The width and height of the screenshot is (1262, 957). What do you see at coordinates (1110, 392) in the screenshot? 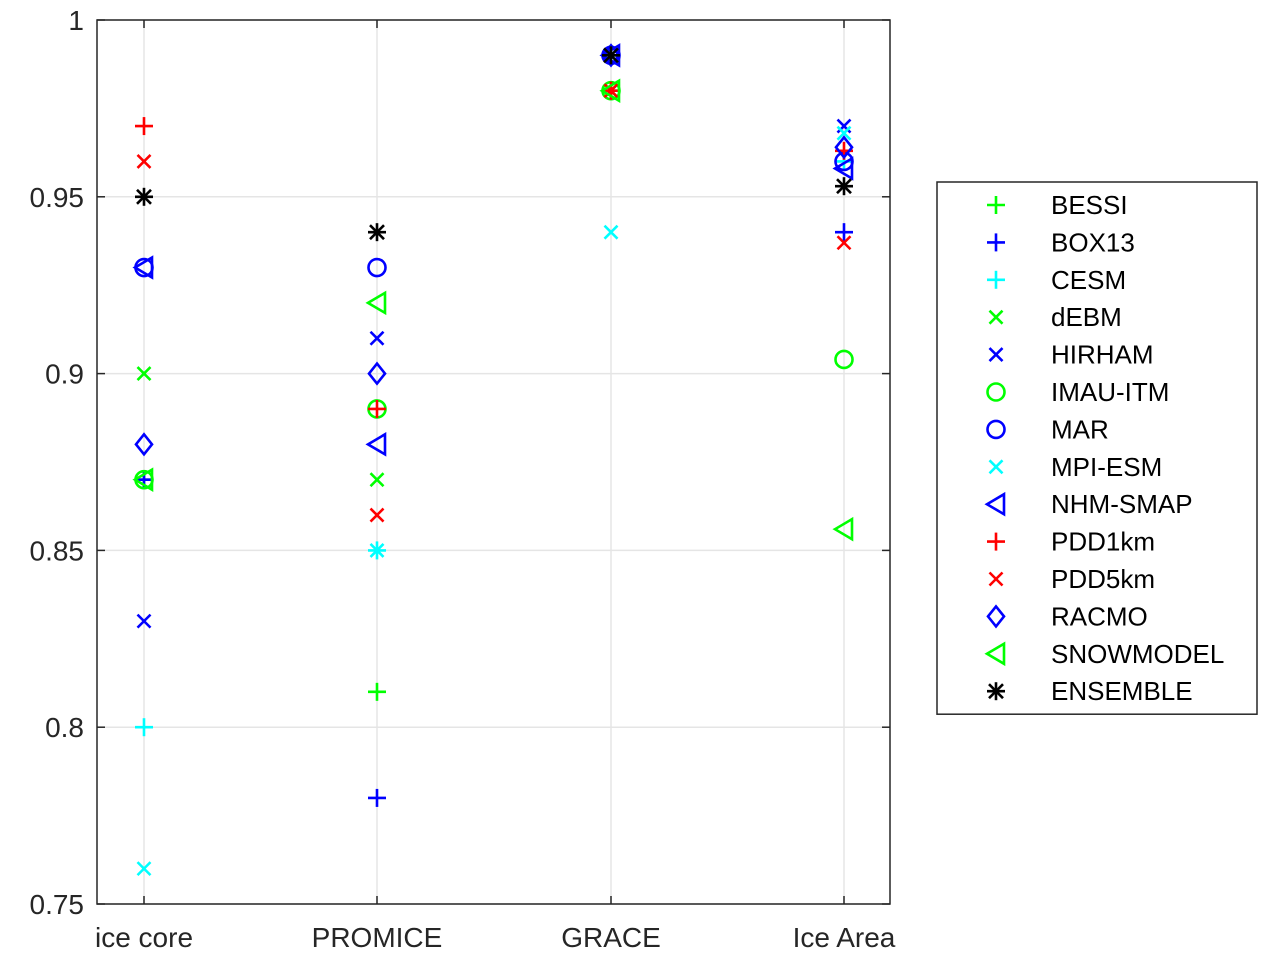
I see `legend-label: IMAU-ITM` at bounding box center [1110, 392].